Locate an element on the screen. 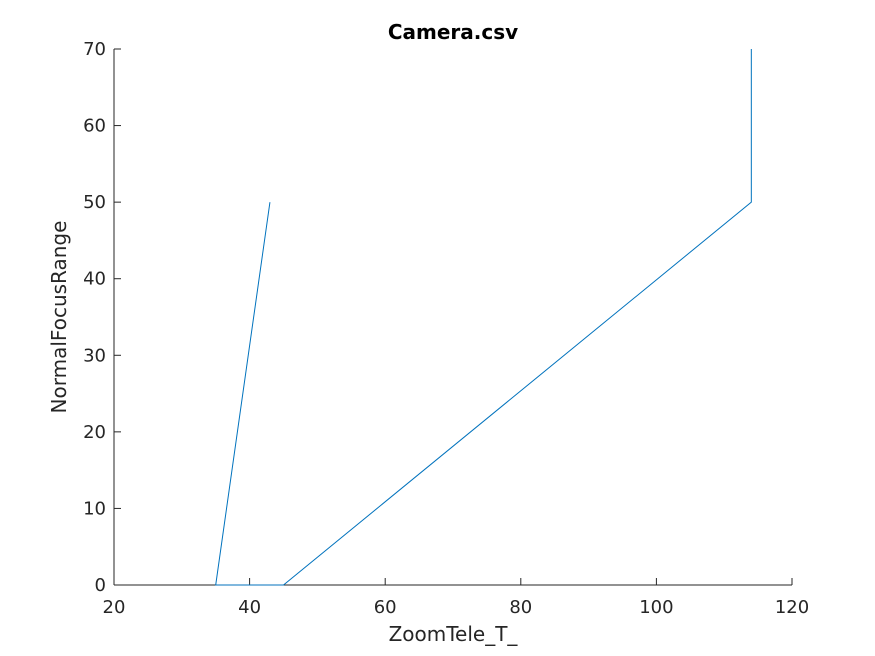 The width and height of the screenshot is (875, 656). y-tick-label: 0 is located at coordinates (100, 585).